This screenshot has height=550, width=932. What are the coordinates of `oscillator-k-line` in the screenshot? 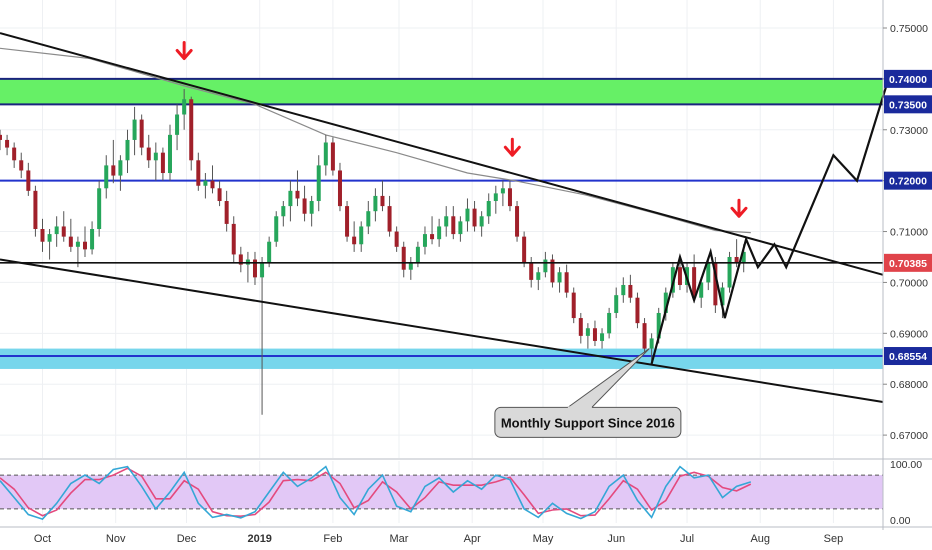 It's located at (376, 493).